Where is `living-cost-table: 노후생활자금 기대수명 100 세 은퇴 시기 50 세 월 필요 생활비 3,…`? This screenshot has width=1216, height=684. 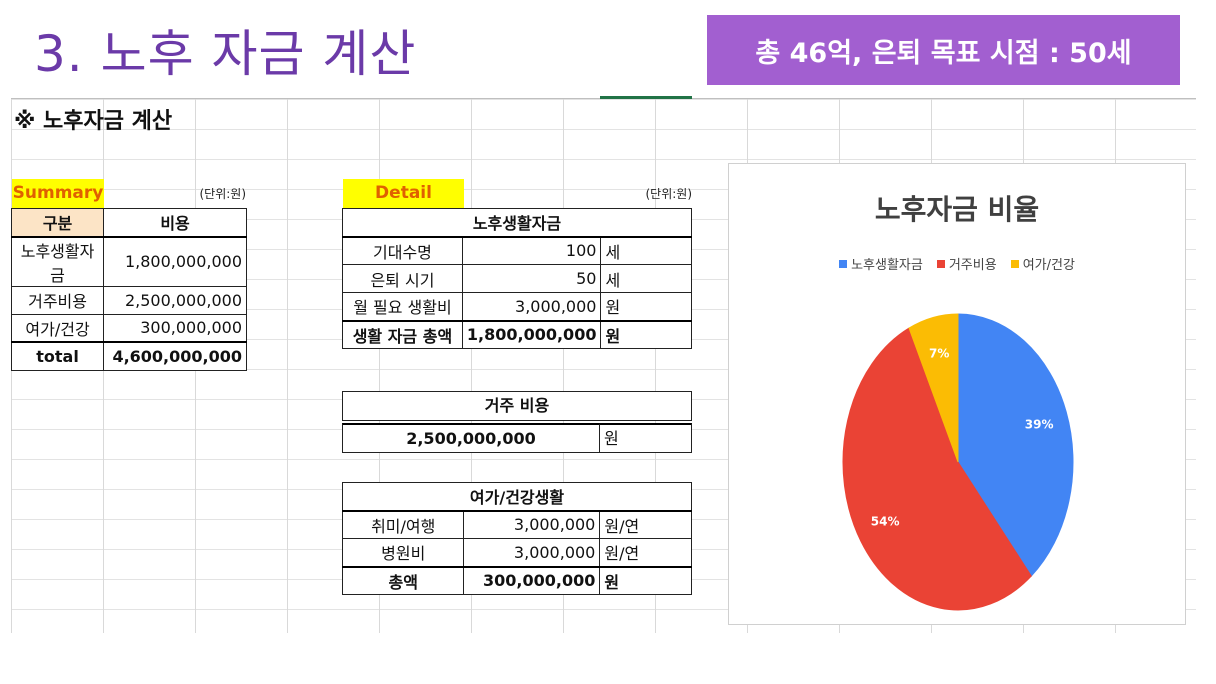 living-cost-table: 노후생활자금 기대수명 100 세 은퇴 시기 50 세 월 필요 생활비 3,… is located at coordinates (517, 278).